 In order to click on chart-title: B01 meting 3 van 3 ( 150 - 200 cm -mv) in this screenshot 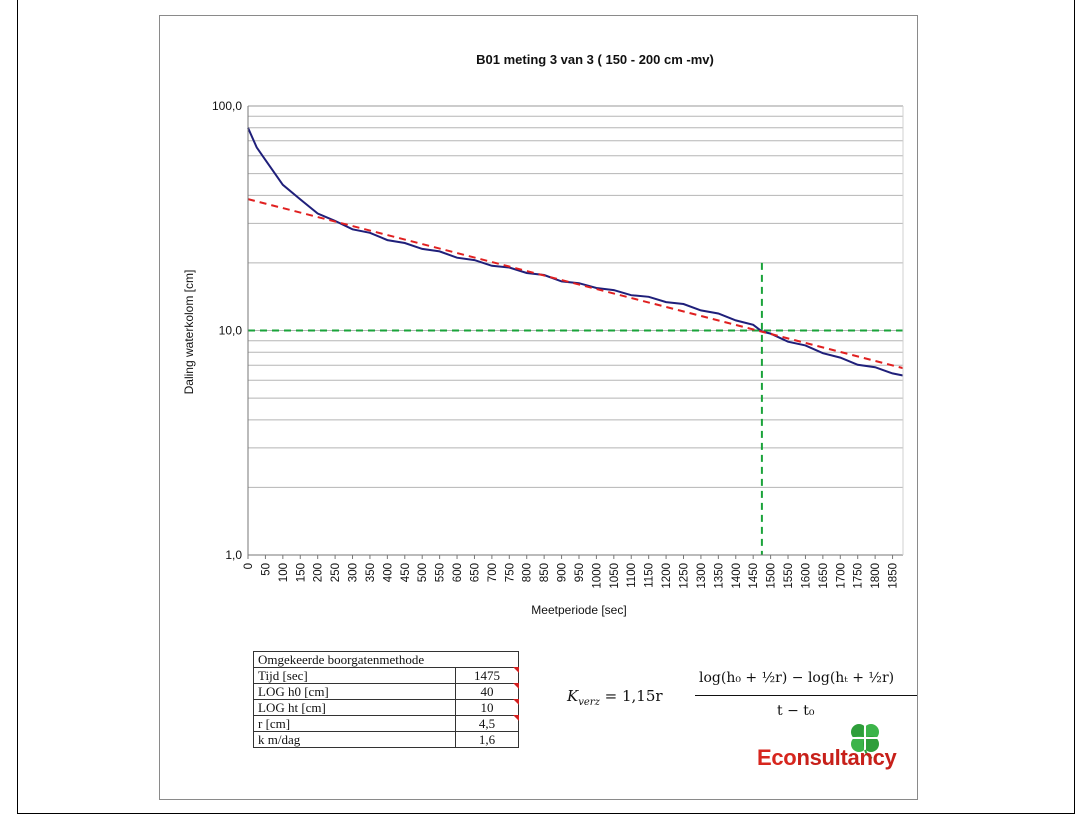, I will do `click(595, 59)`.